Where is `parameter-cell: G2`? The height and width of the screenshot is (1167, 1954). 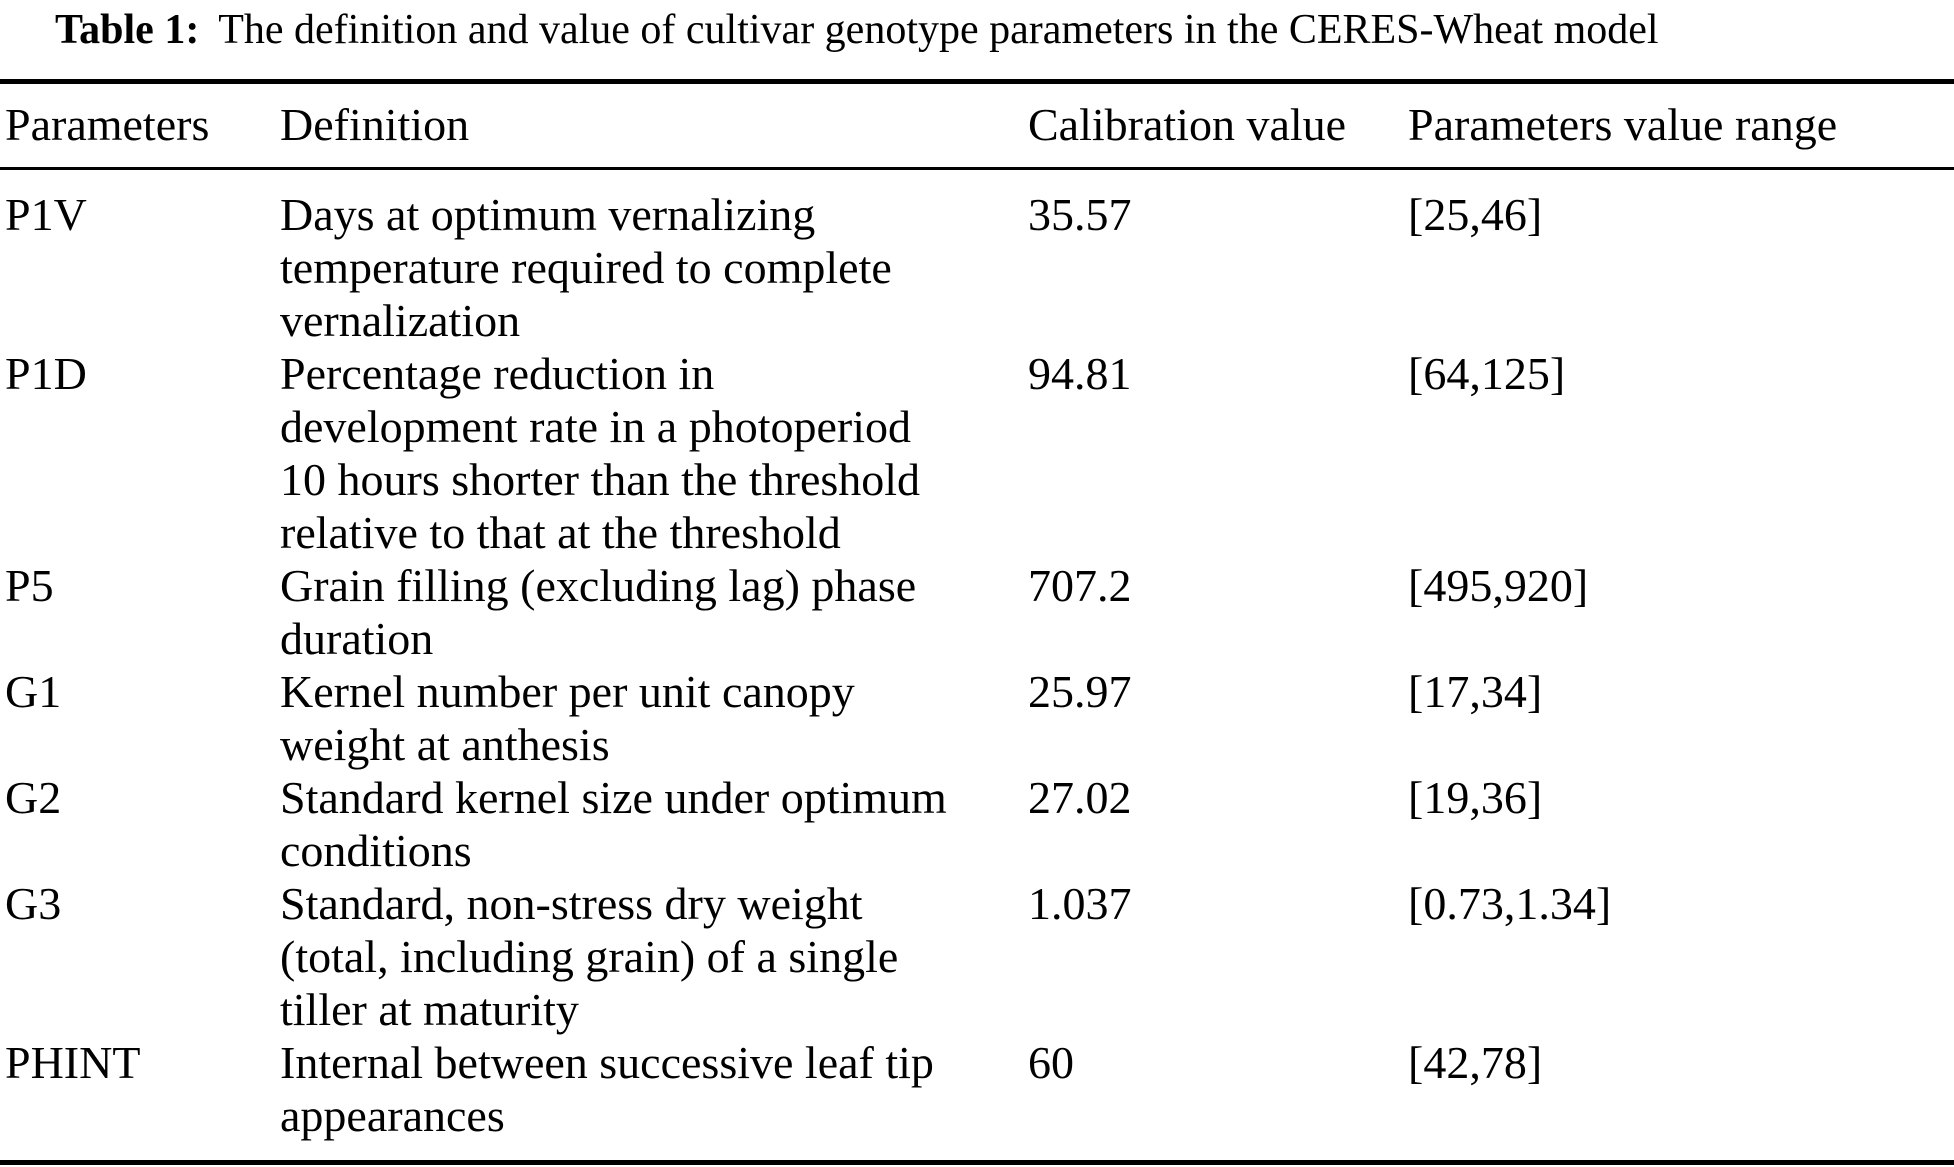 parameter-cell: G2 is located at coordinates (33, 797).